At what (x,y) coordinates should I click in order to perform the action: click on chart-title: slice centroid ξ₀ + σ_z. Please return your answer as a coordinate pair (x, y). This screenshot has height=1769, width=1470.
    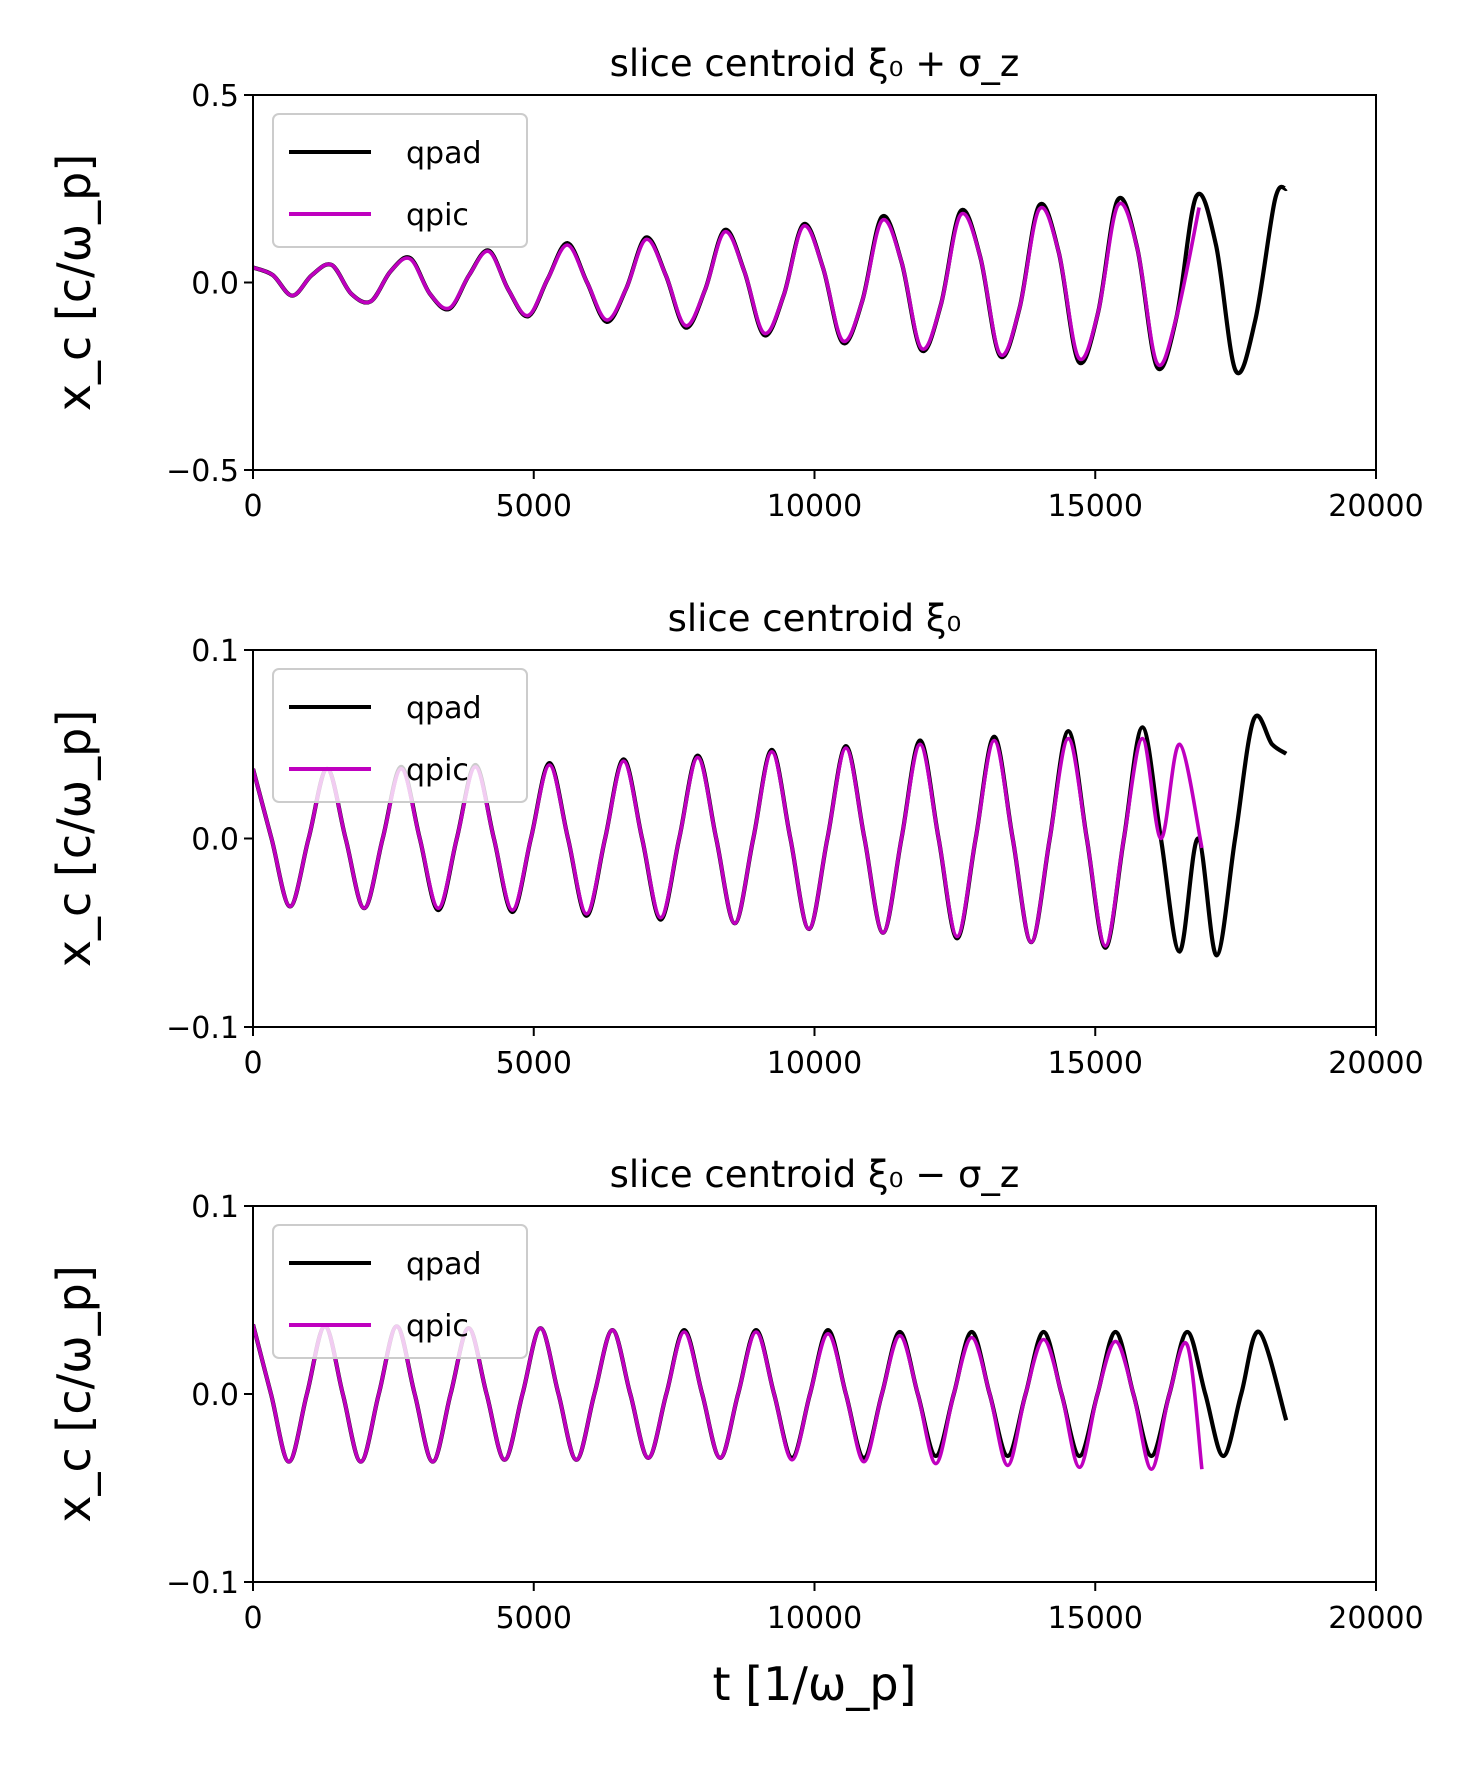
    Looking at the image, I should click on (815, 63).